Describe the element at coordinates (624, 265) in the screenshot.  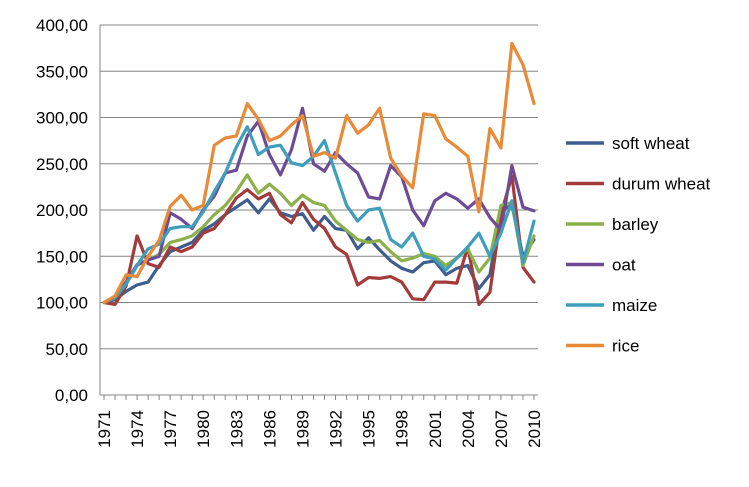
I see `legend-label: oat` at that location.